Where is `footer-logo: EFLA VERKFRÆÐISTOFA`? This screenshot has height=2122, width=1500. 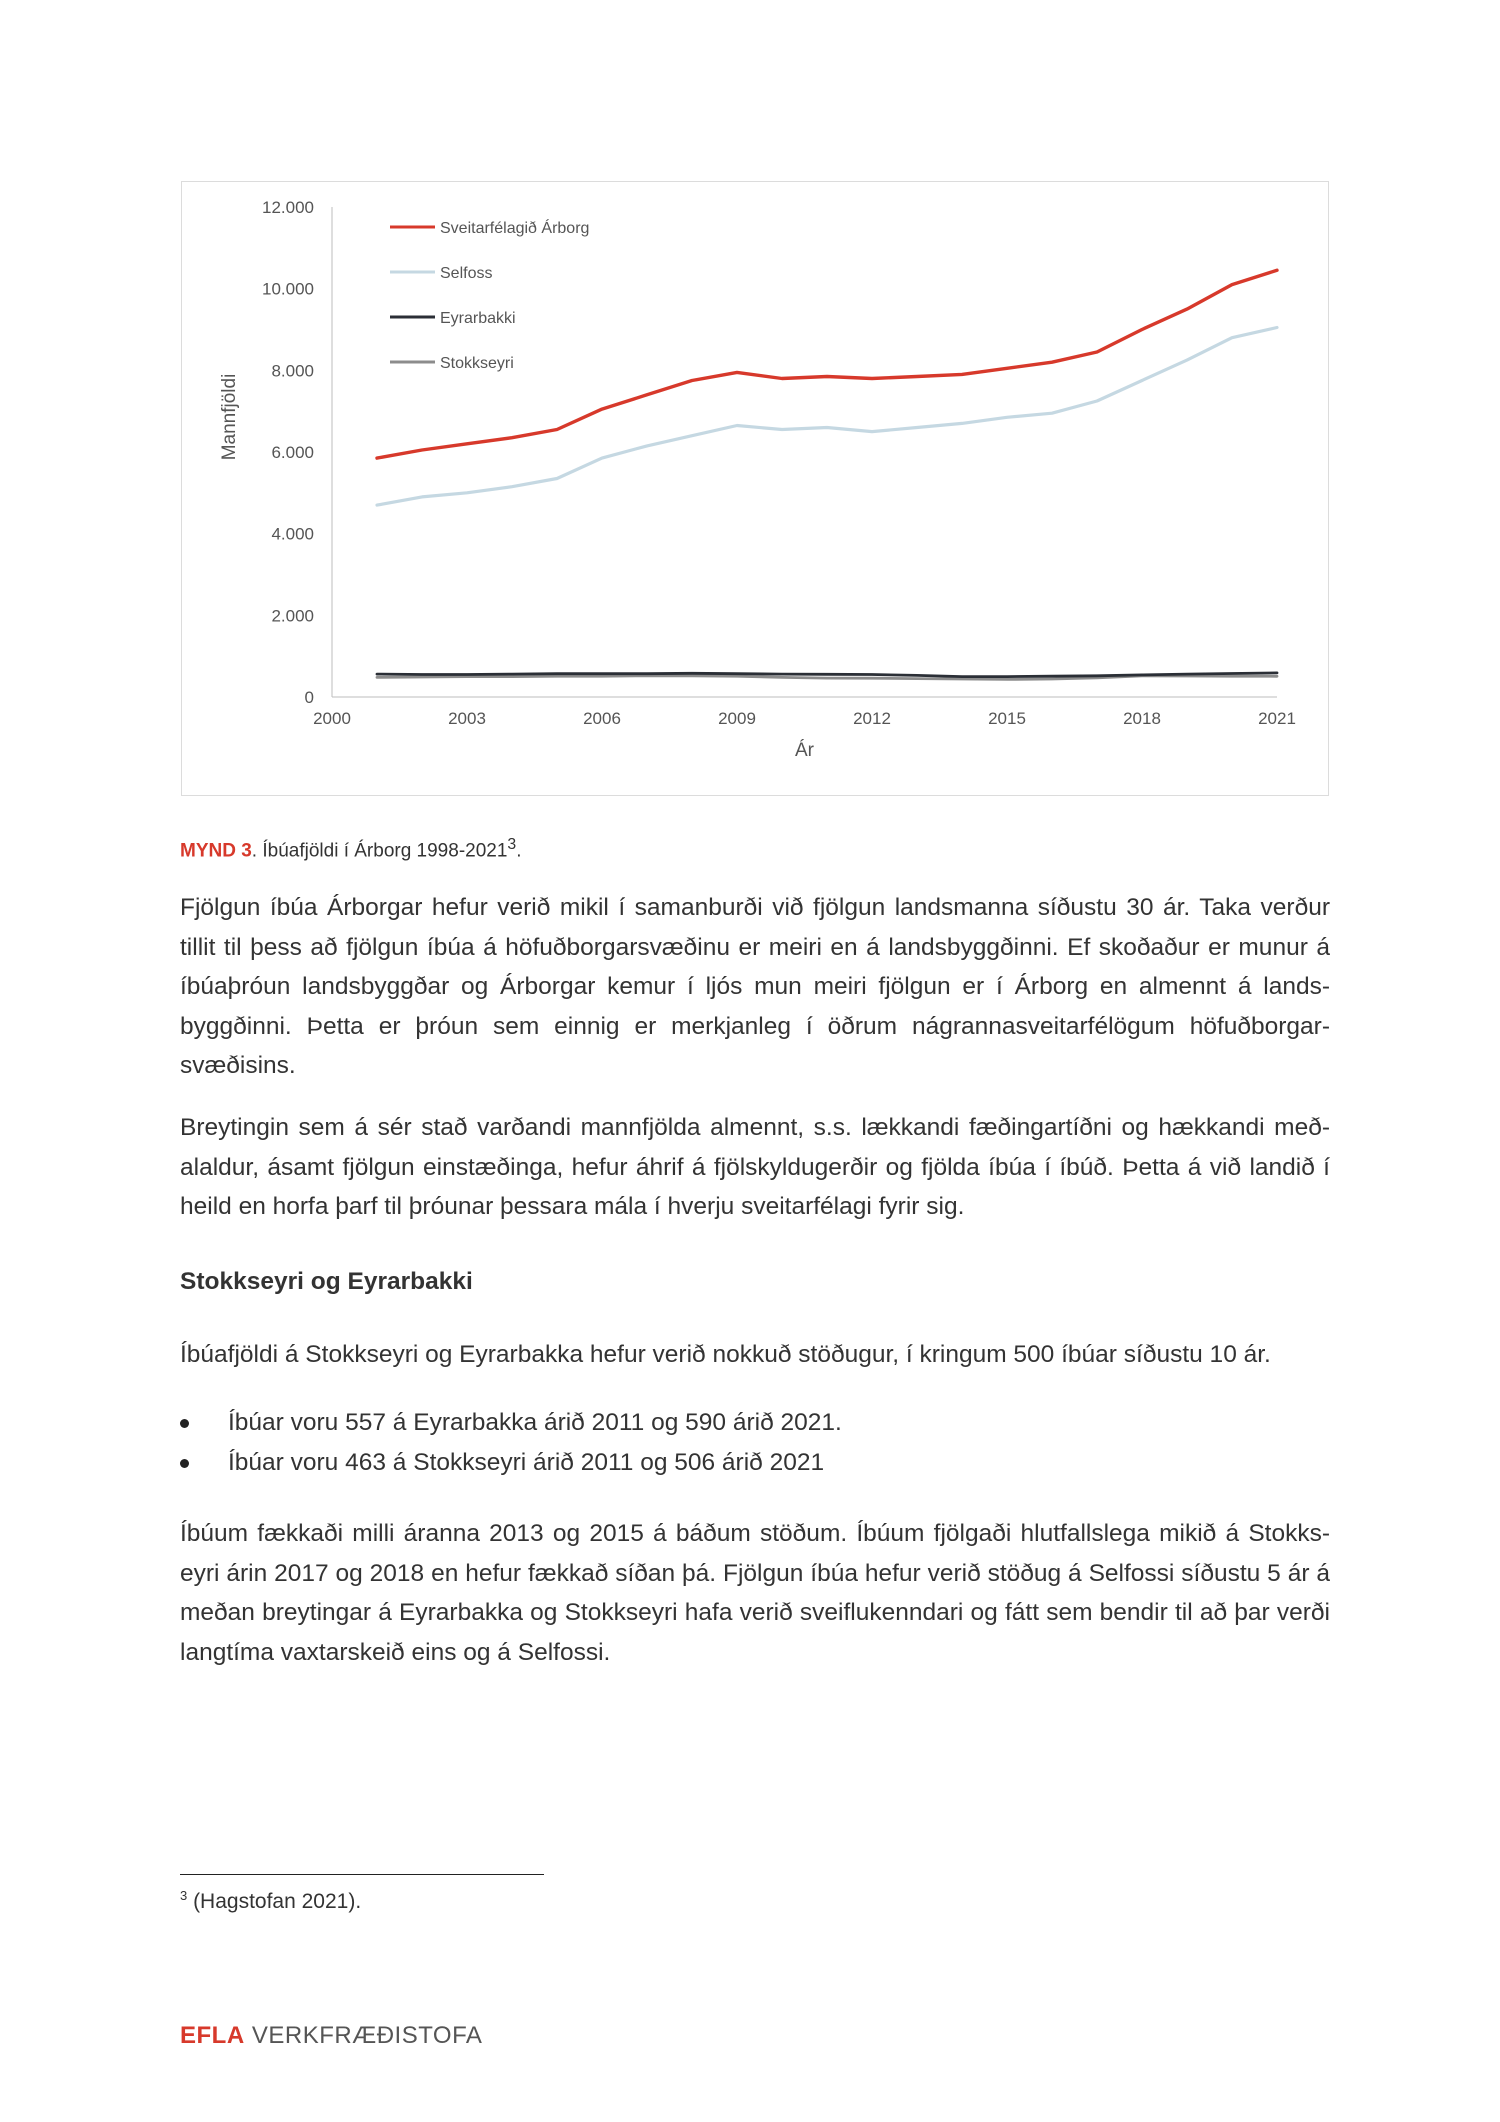
footer-logo: EFLA VERKFRÆÐISTOFA is located at coordinates (331, 2036).